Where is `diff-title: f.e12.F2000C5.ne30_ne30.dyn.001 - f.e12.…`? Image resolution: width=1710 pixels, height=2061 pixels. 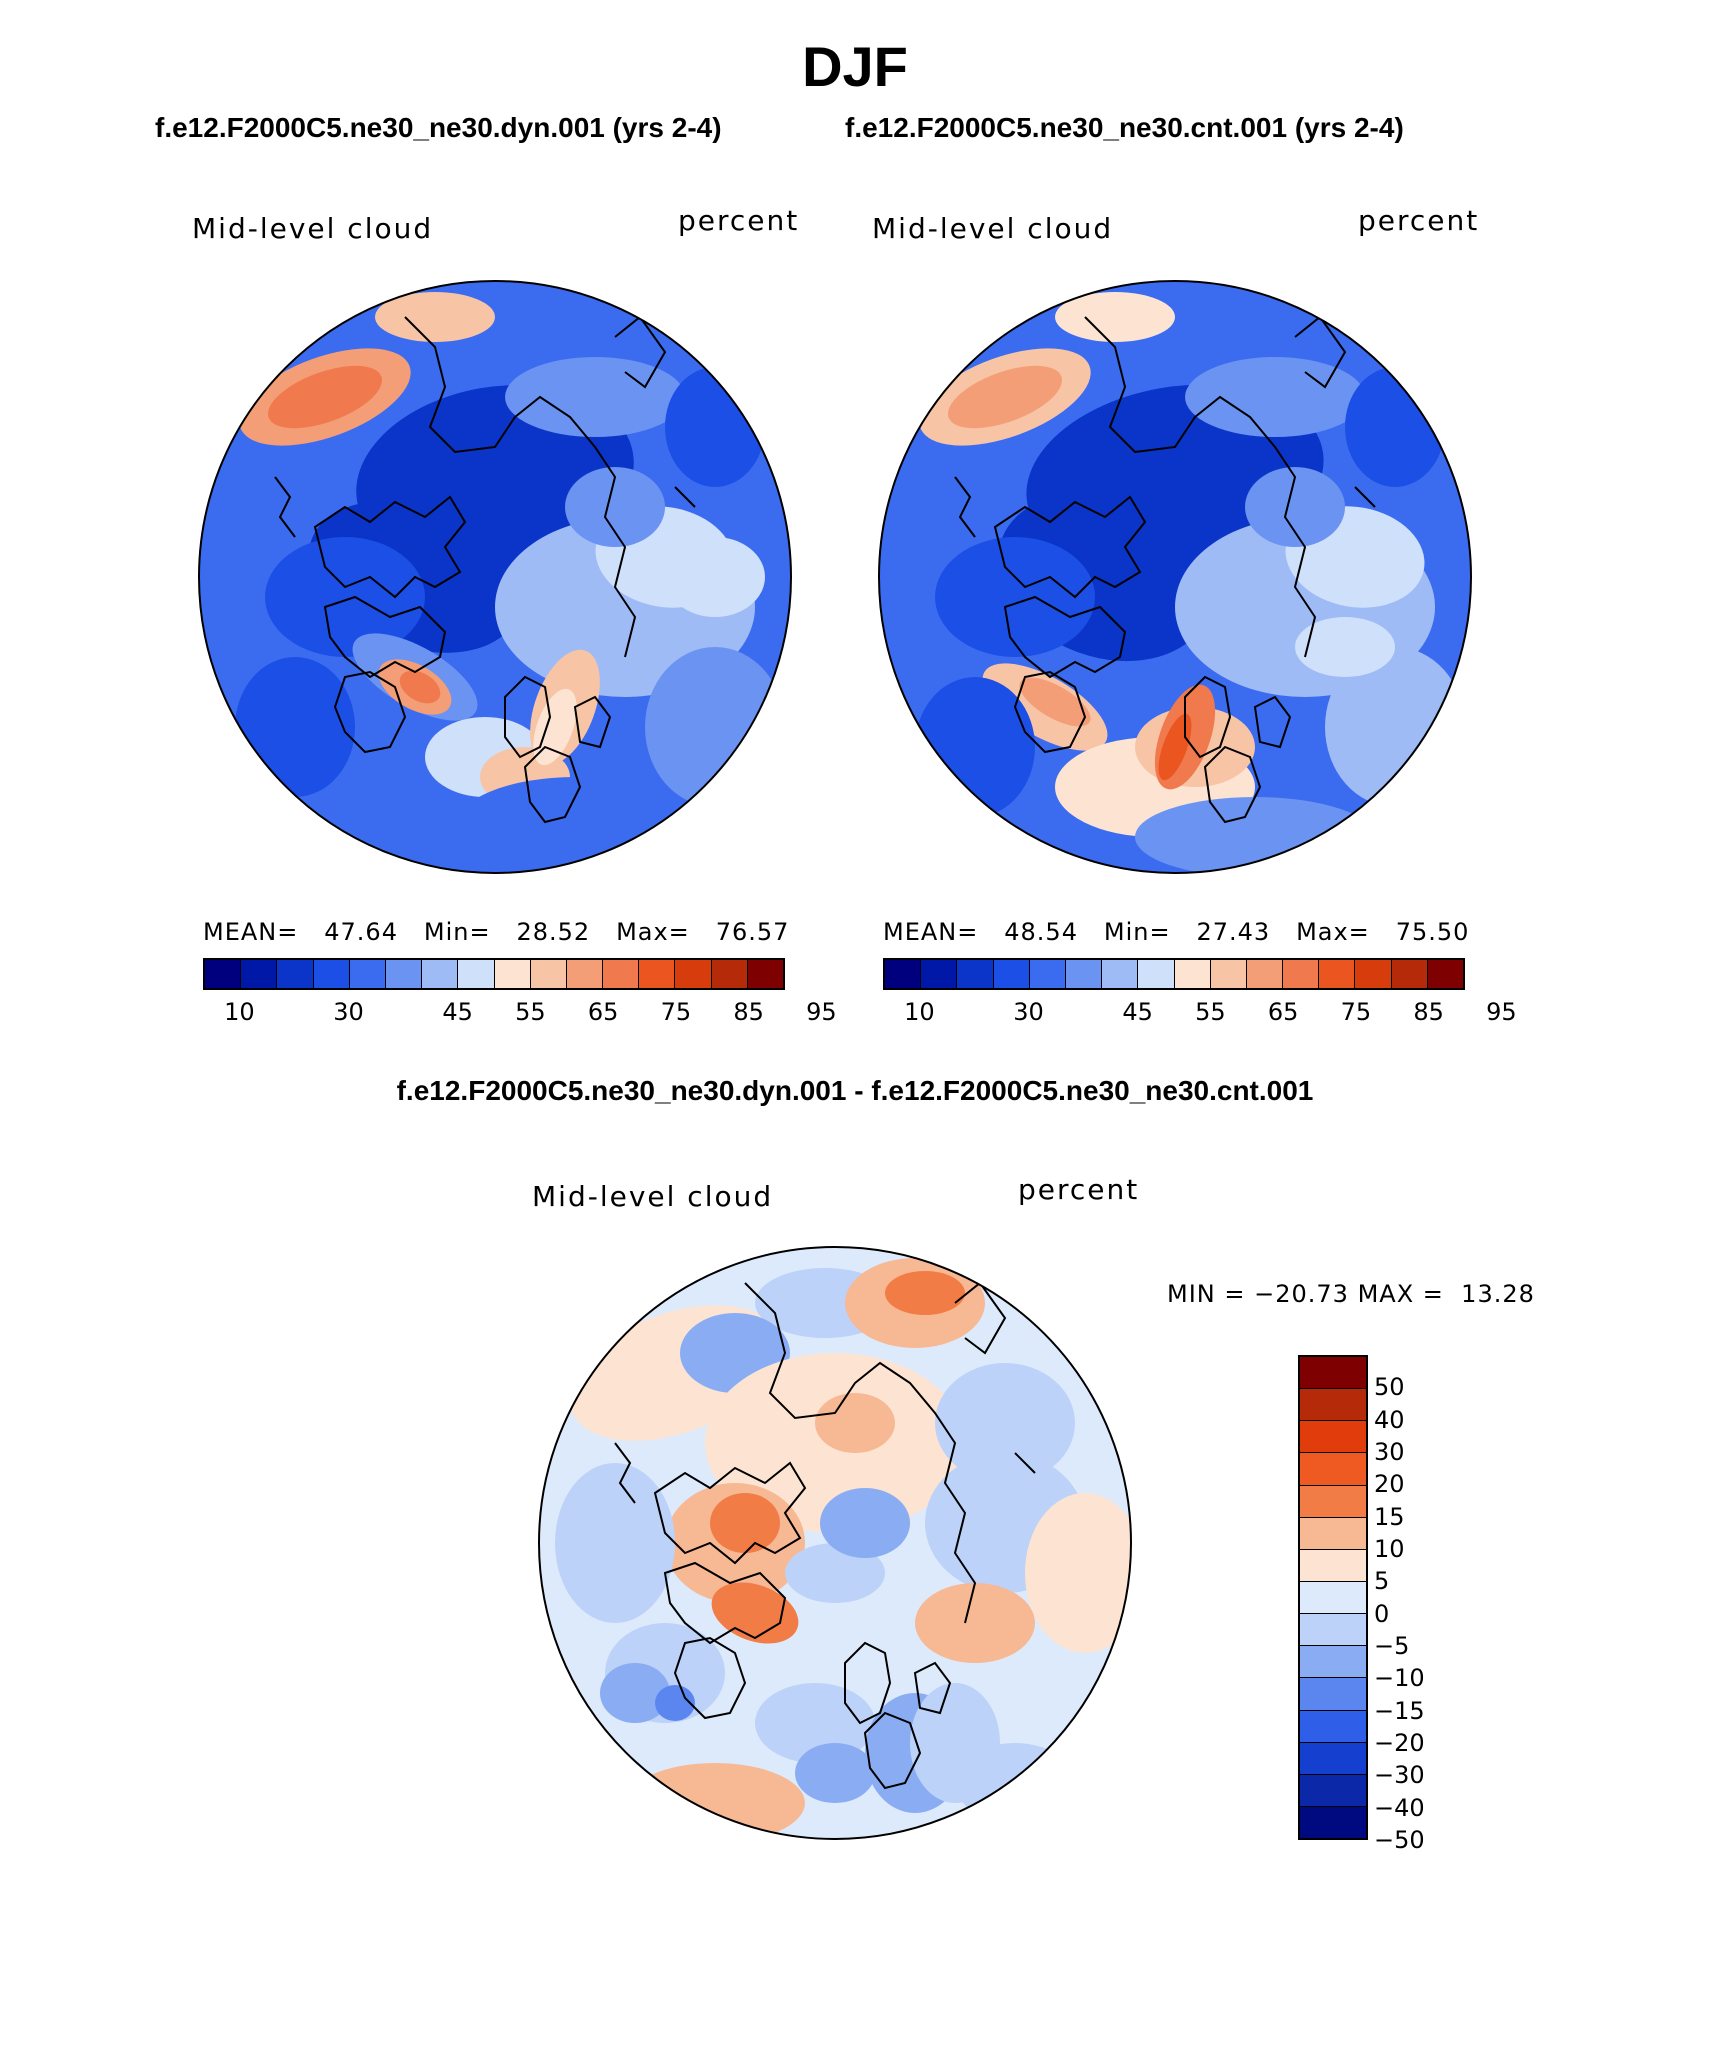 diff-title: f.e12.F2000C5.ne30_ne30.dyn.001 - f.e12.… is located at coordinates (855, 1090).